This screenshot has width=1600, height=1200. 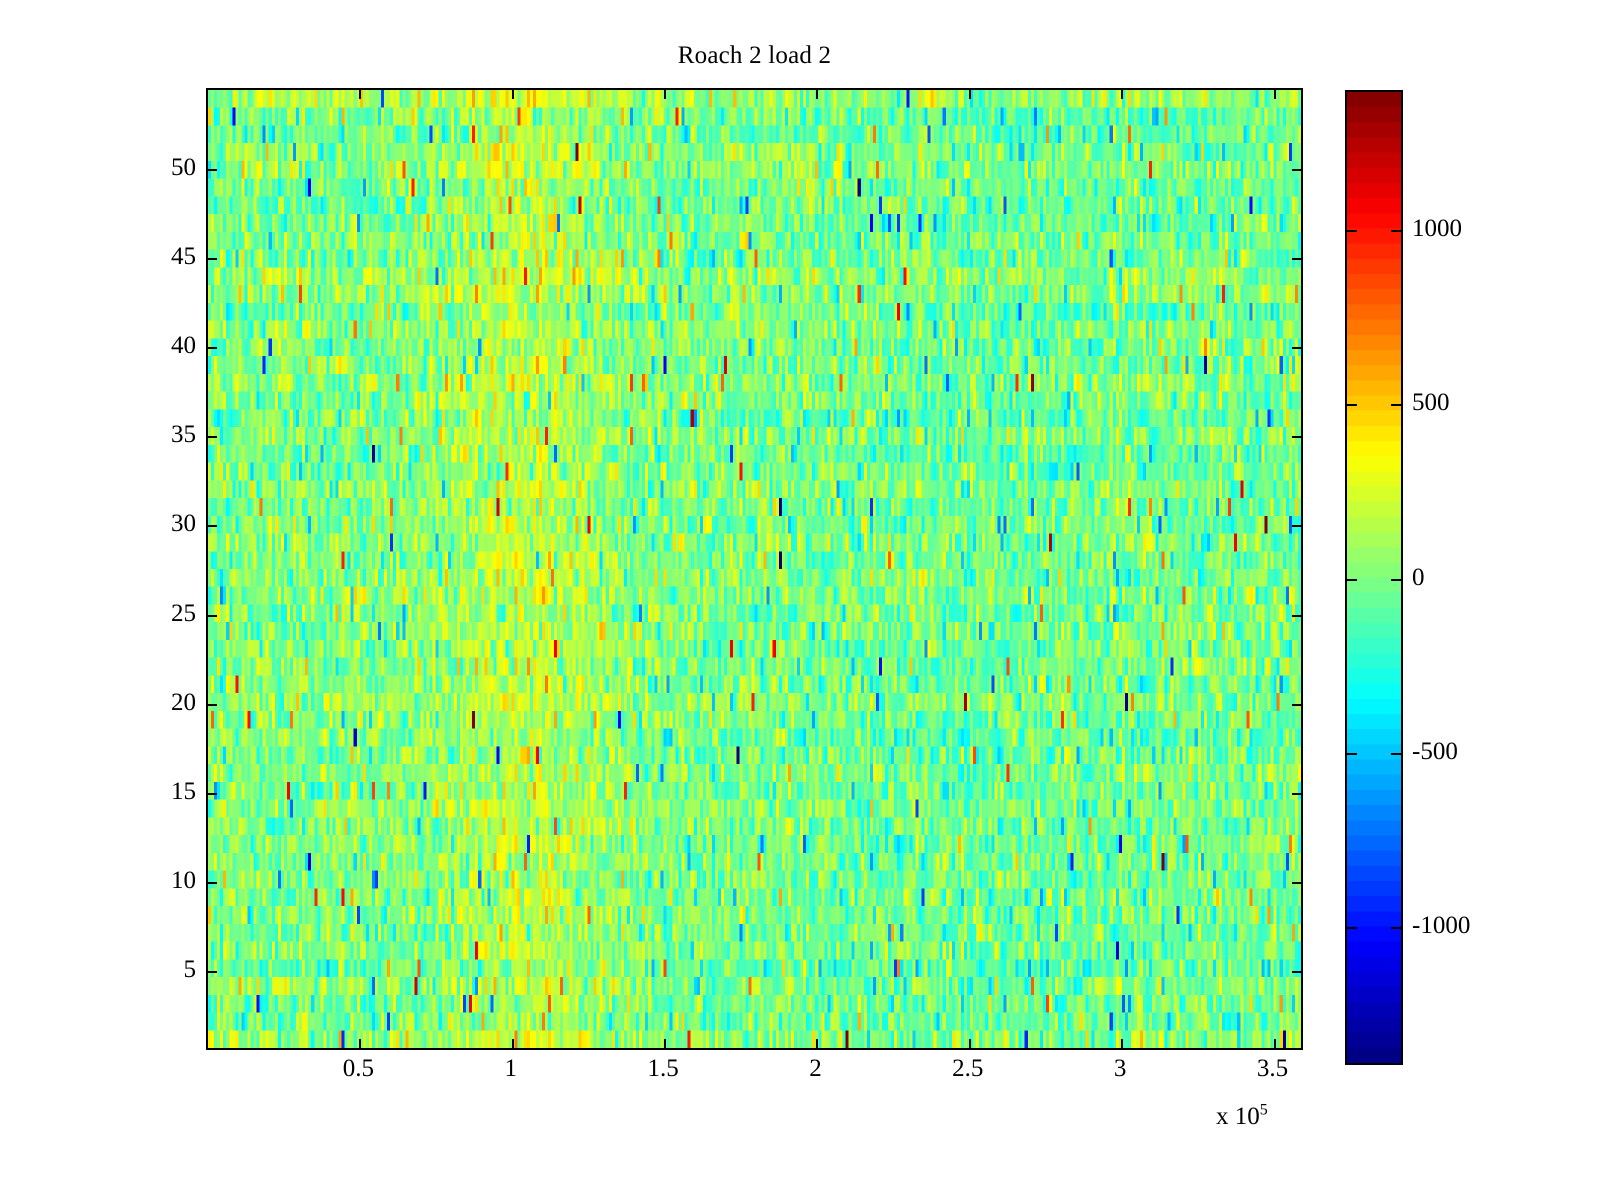 I want to click on y-tick-label-text: 45, so click(x=183, y=257).